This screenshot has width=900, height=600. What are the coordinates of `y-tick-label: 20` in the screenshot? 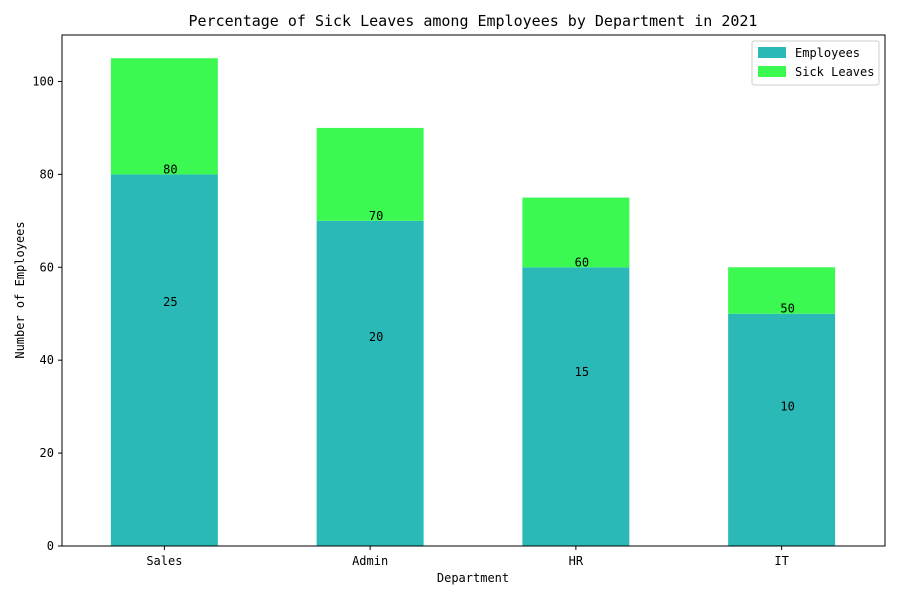 It's located at (47, 453).